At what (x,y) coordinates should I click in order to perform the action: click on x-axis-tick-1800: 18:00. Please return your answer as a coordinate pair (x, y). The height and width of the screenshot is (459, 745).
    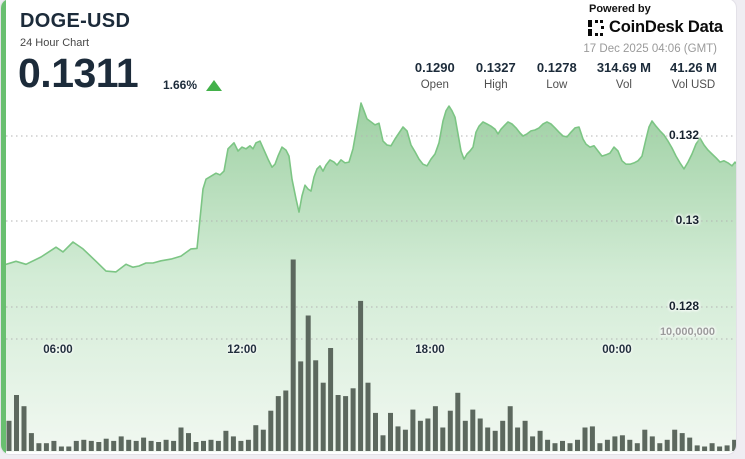
    Looking at the image, I should click on (430, 350).